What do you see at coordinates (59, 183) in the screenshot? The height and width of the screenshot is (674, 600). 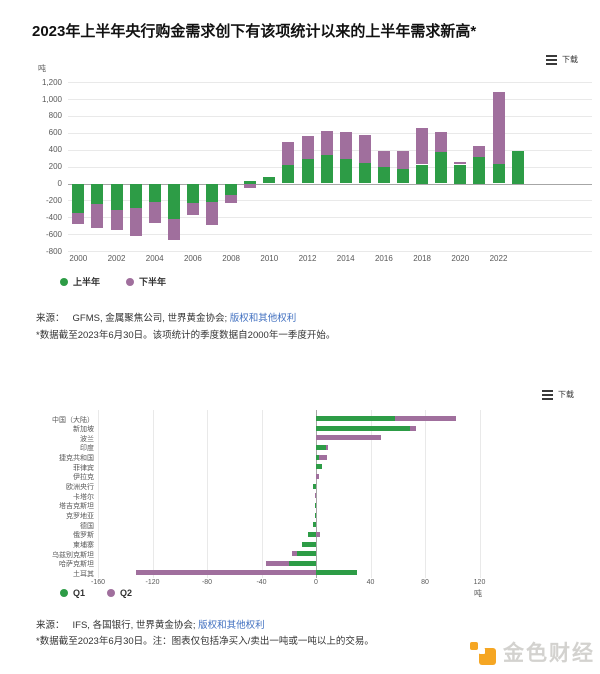 I see `y-axis-tick-label: 0` at bounding box center [59, 183].